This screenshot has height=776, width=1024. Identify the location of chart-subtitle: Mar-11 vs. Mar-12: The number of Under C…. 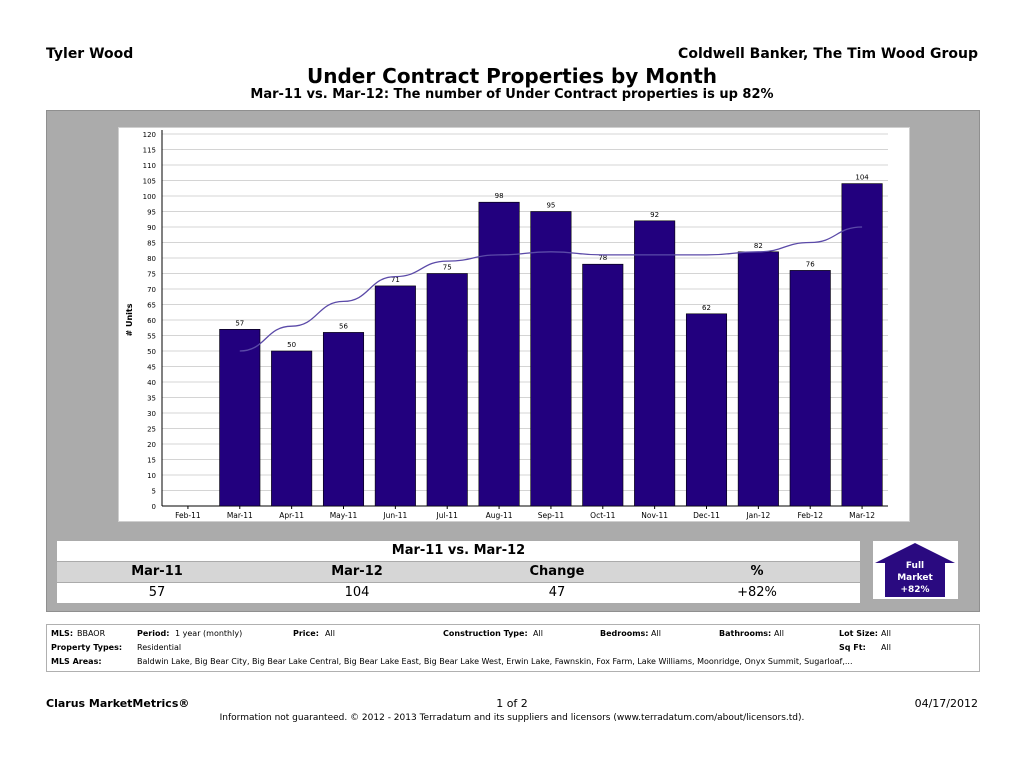
(512, 94).